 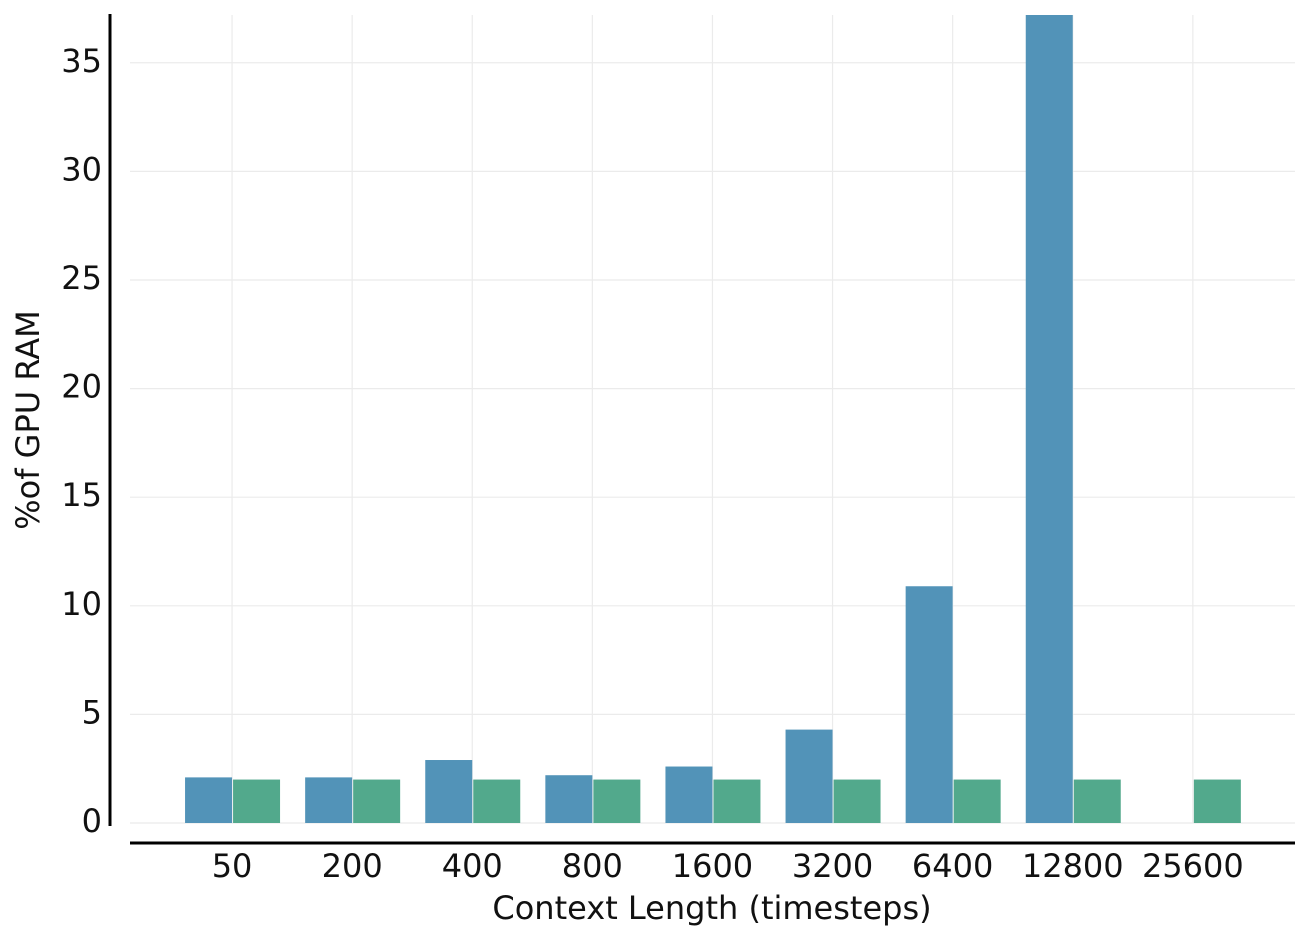 I want to click on y-tick-label: 5, so click(x=92, y=712).